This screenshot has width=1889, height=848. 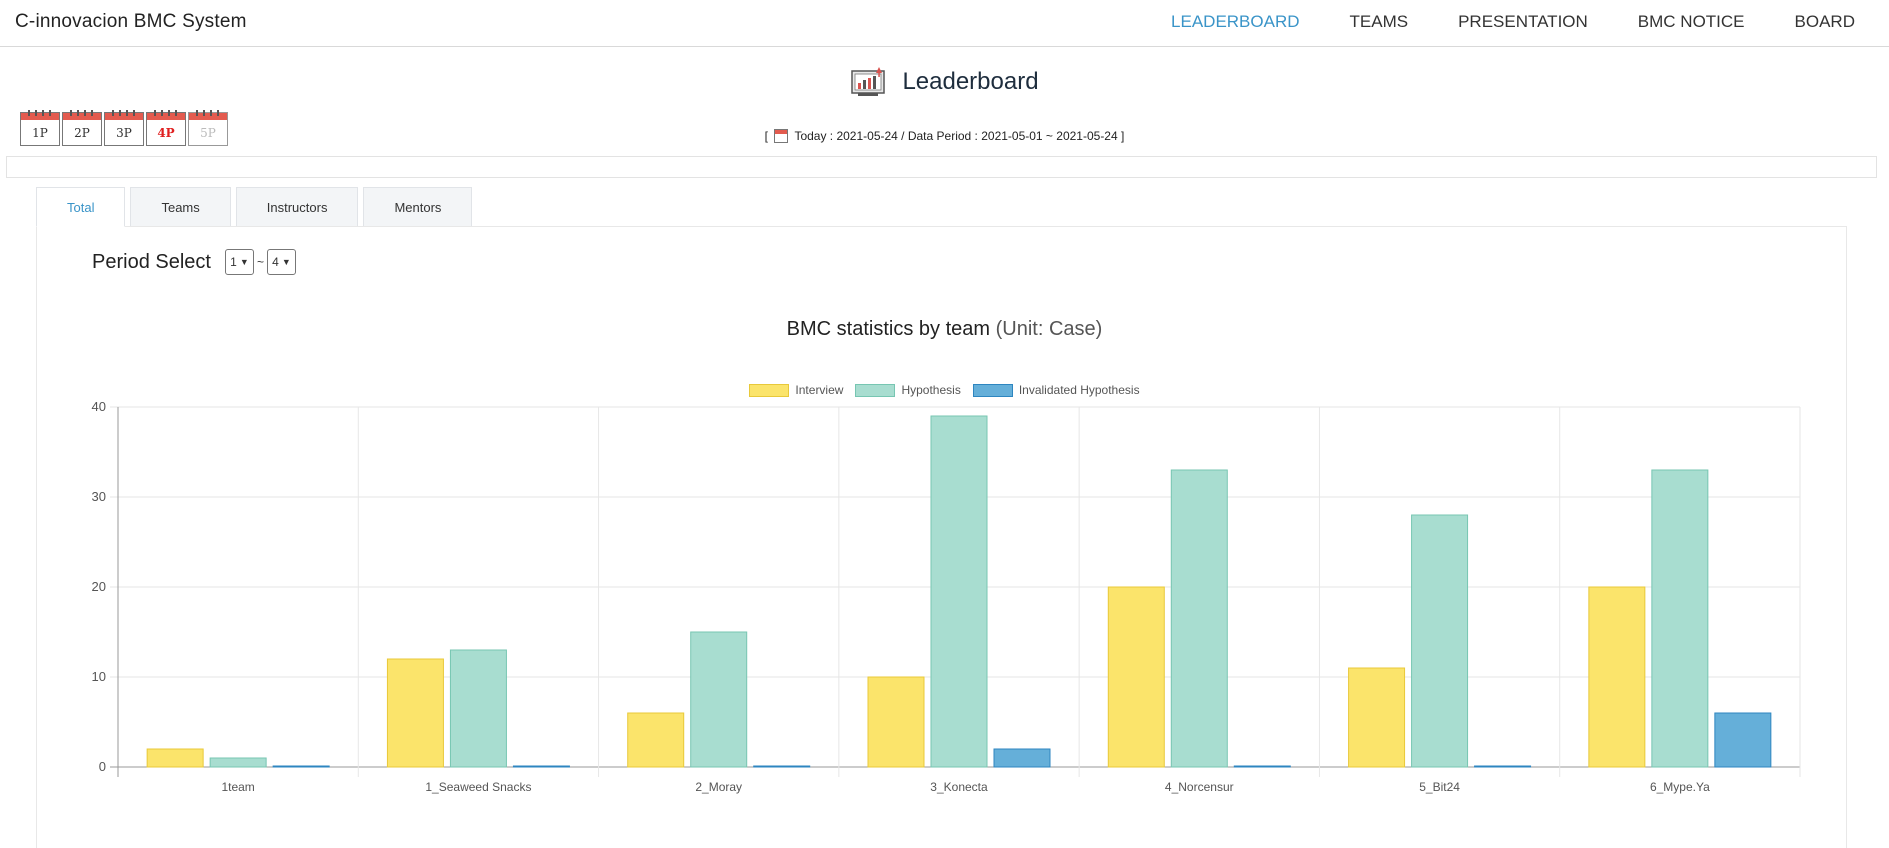 I want to click on nav-bmc-notice: BMC NOTICE, so click(x=1691, y=21).